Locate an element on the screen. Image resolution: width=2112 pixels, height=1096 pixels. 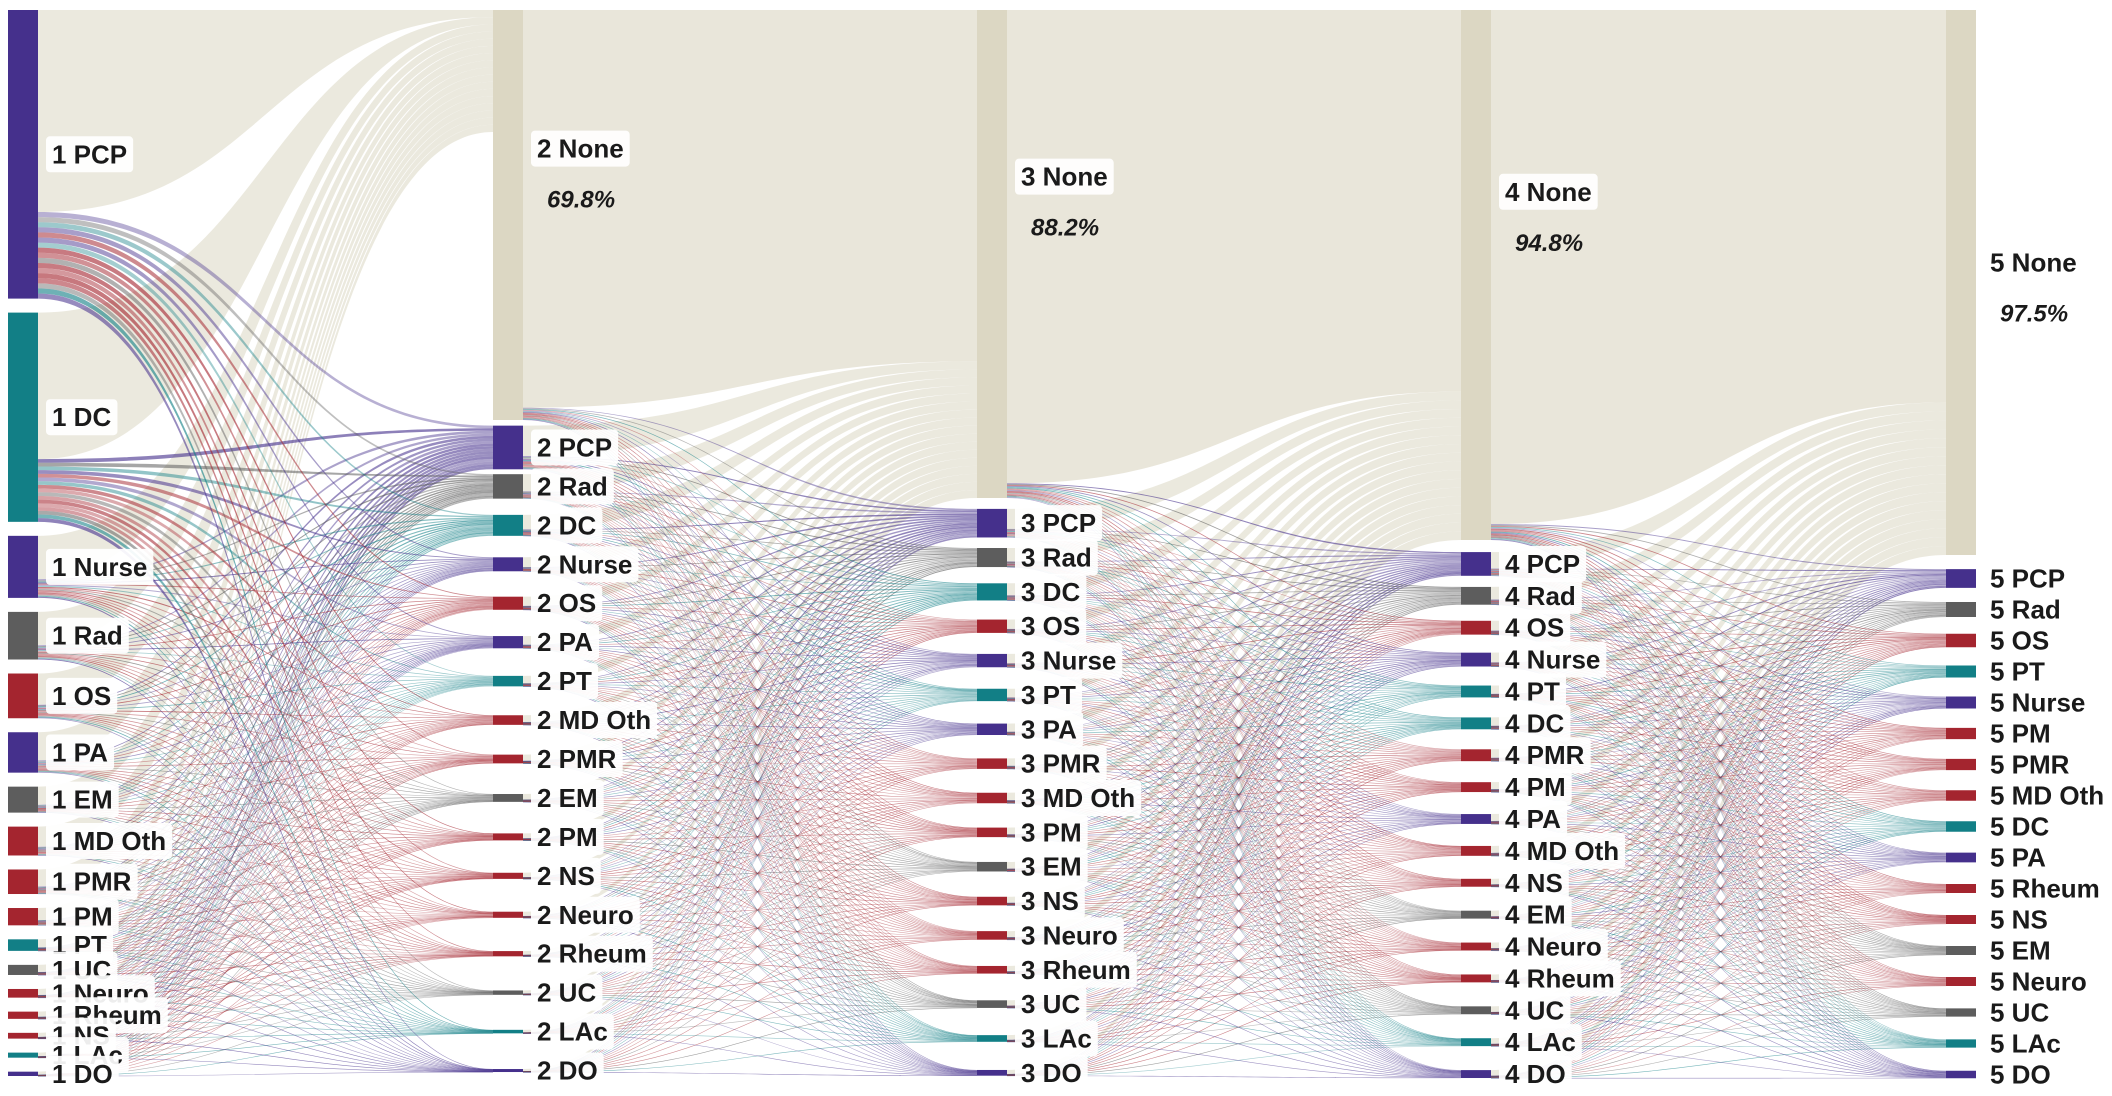
node-bar-4-pmr is located at coordinates (1476, 755).